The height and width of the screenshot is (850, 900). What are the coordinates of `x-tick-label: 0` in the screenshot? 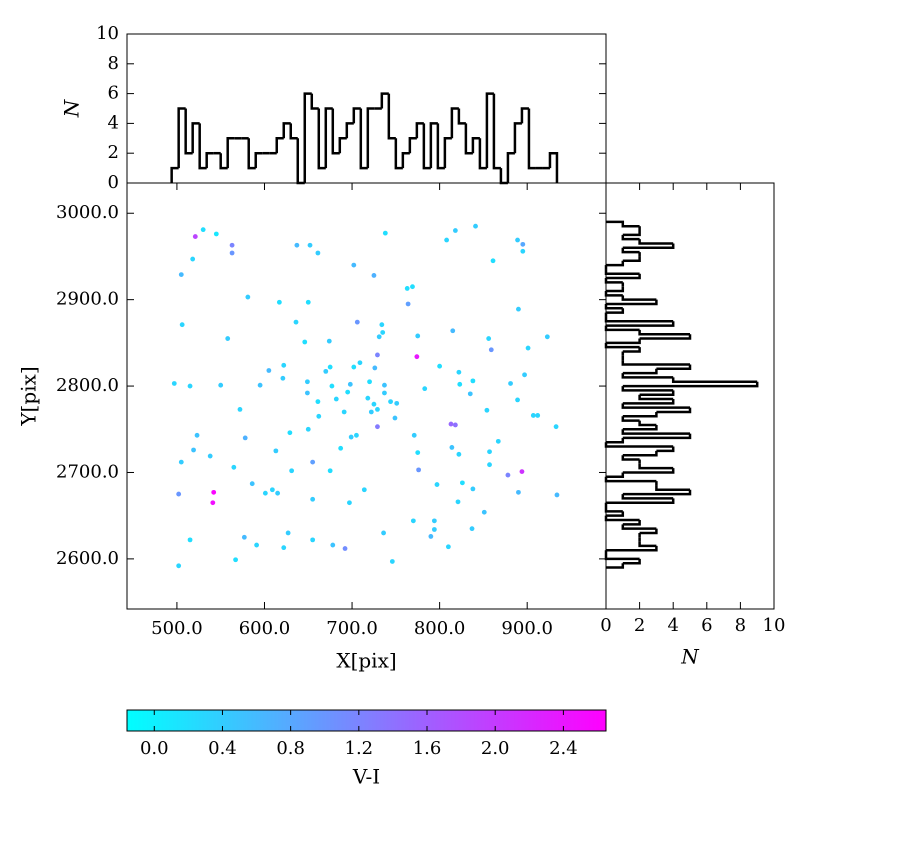 It's located at (605, 625).